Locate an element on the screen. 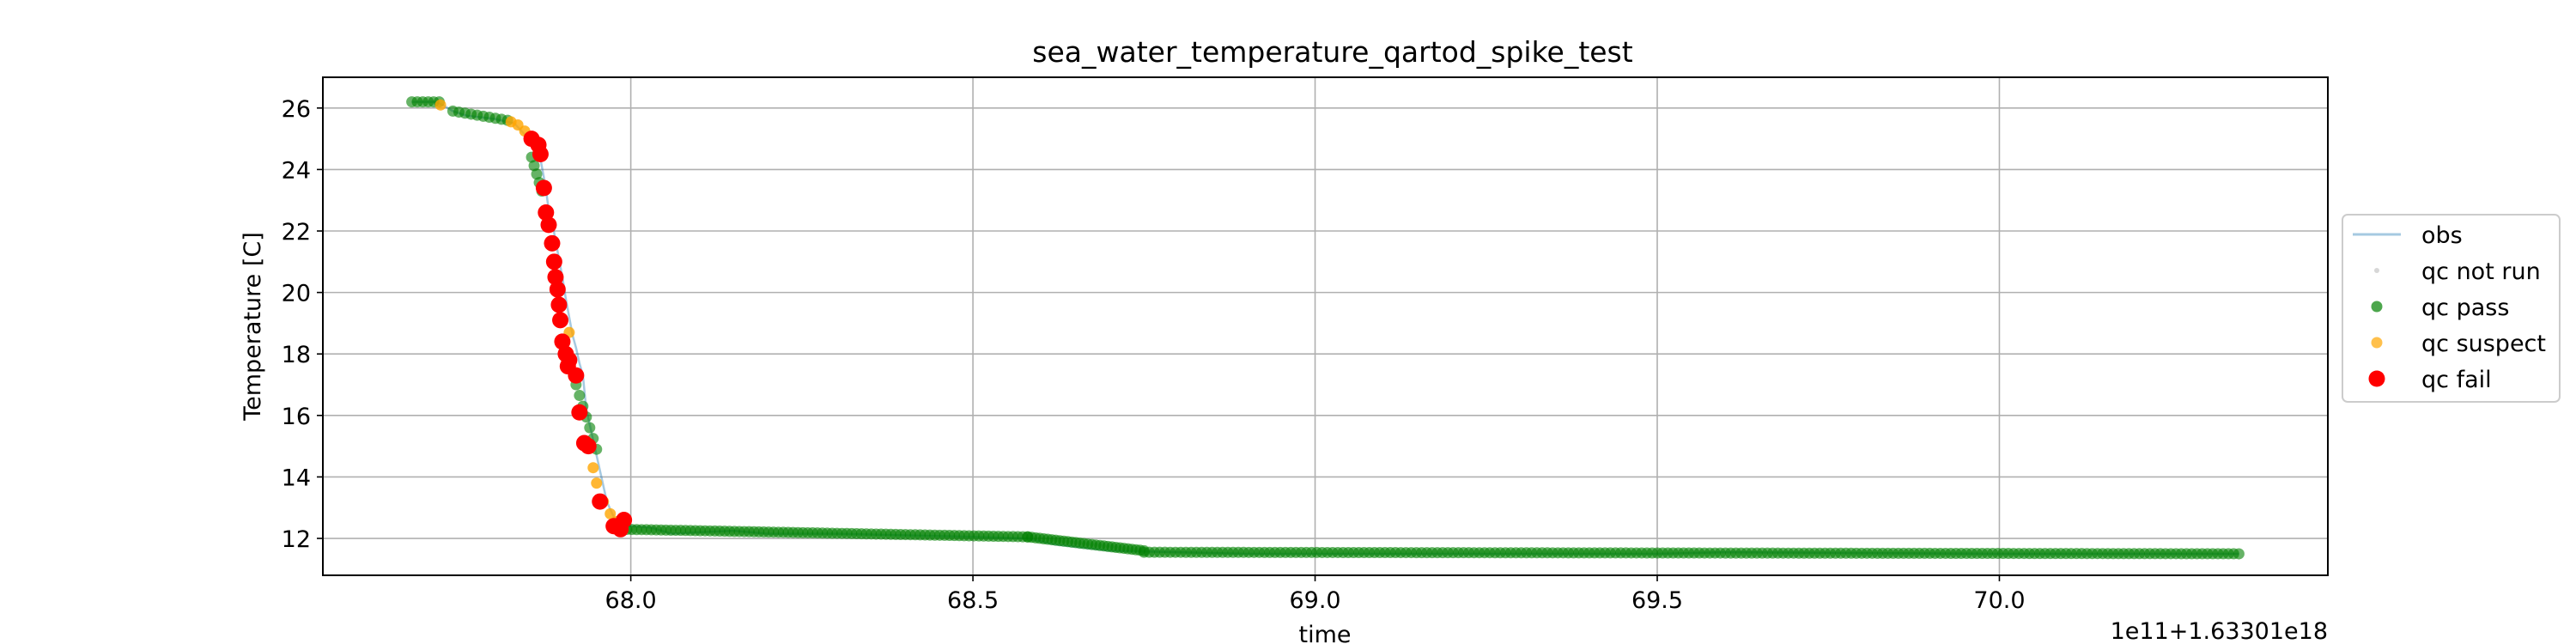 Image resolution: width=2576 pixels, height=644 pixels. legend-box is located at coordinates (2451, 308).